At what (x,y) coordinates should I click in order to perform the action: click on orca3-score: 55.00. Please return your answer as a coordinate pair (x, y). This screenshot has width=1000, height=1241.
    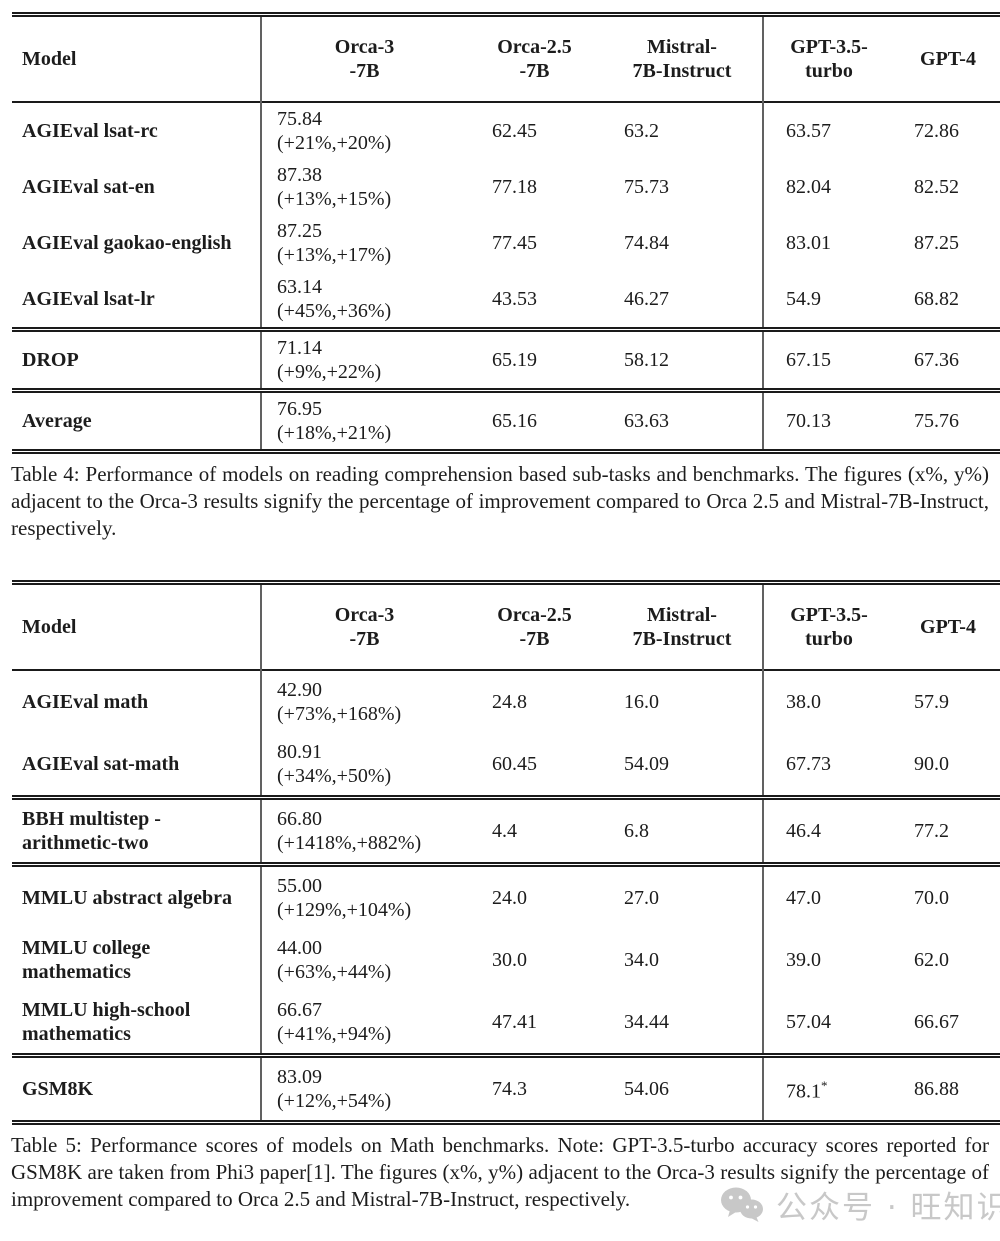
    Looking at the image, I should click on (299, 886).